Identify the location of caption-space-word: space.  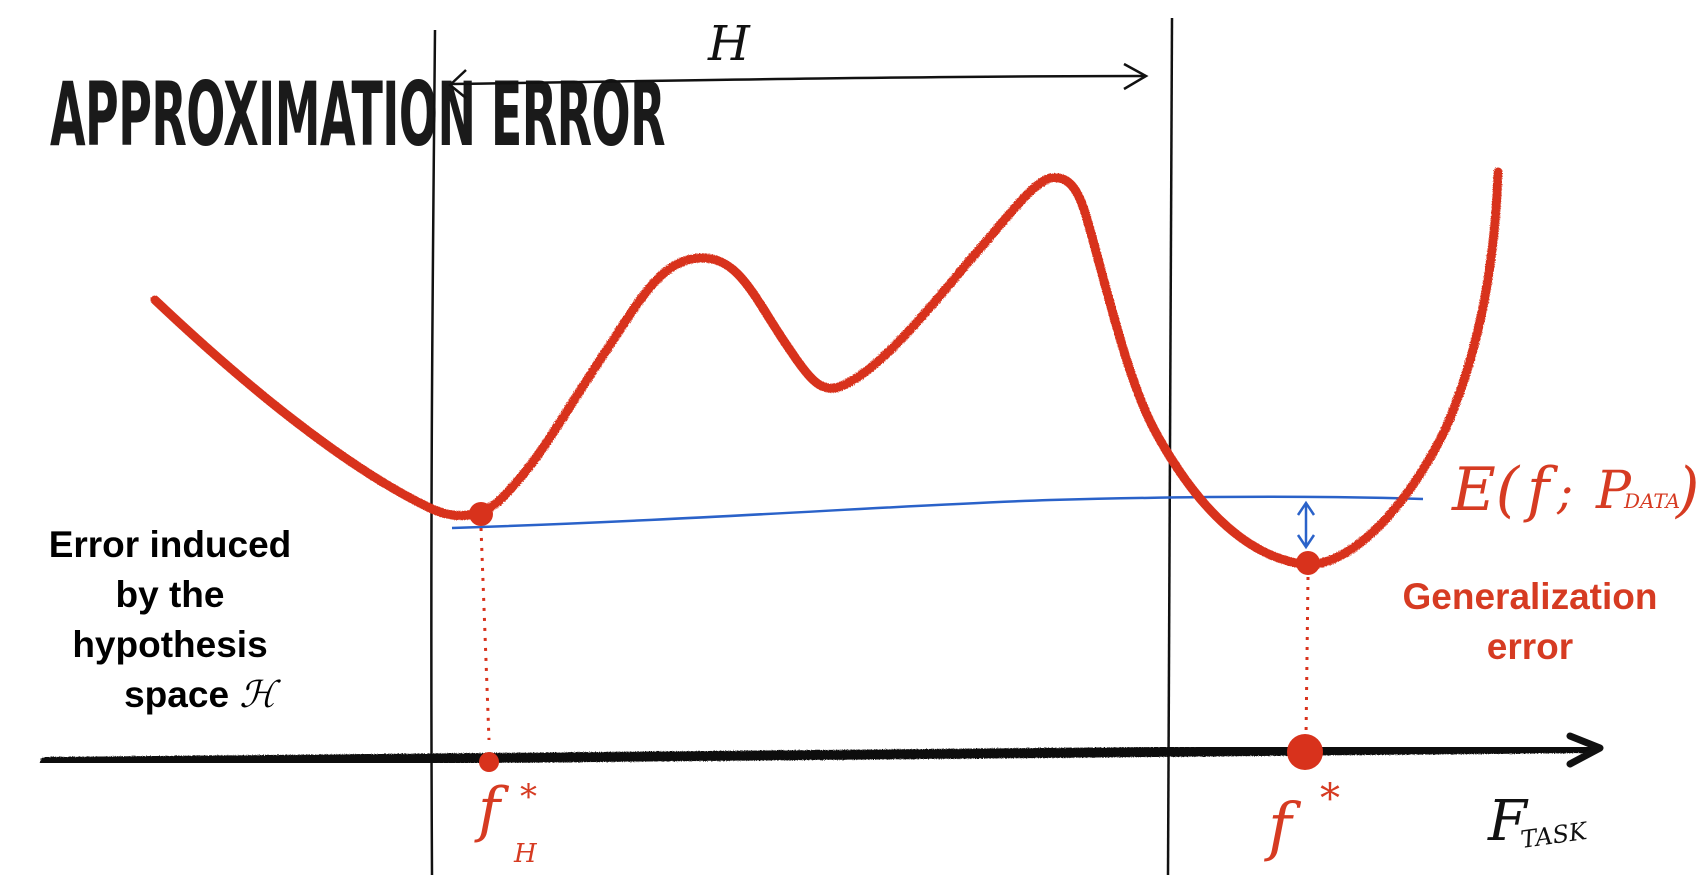
(177, 694).